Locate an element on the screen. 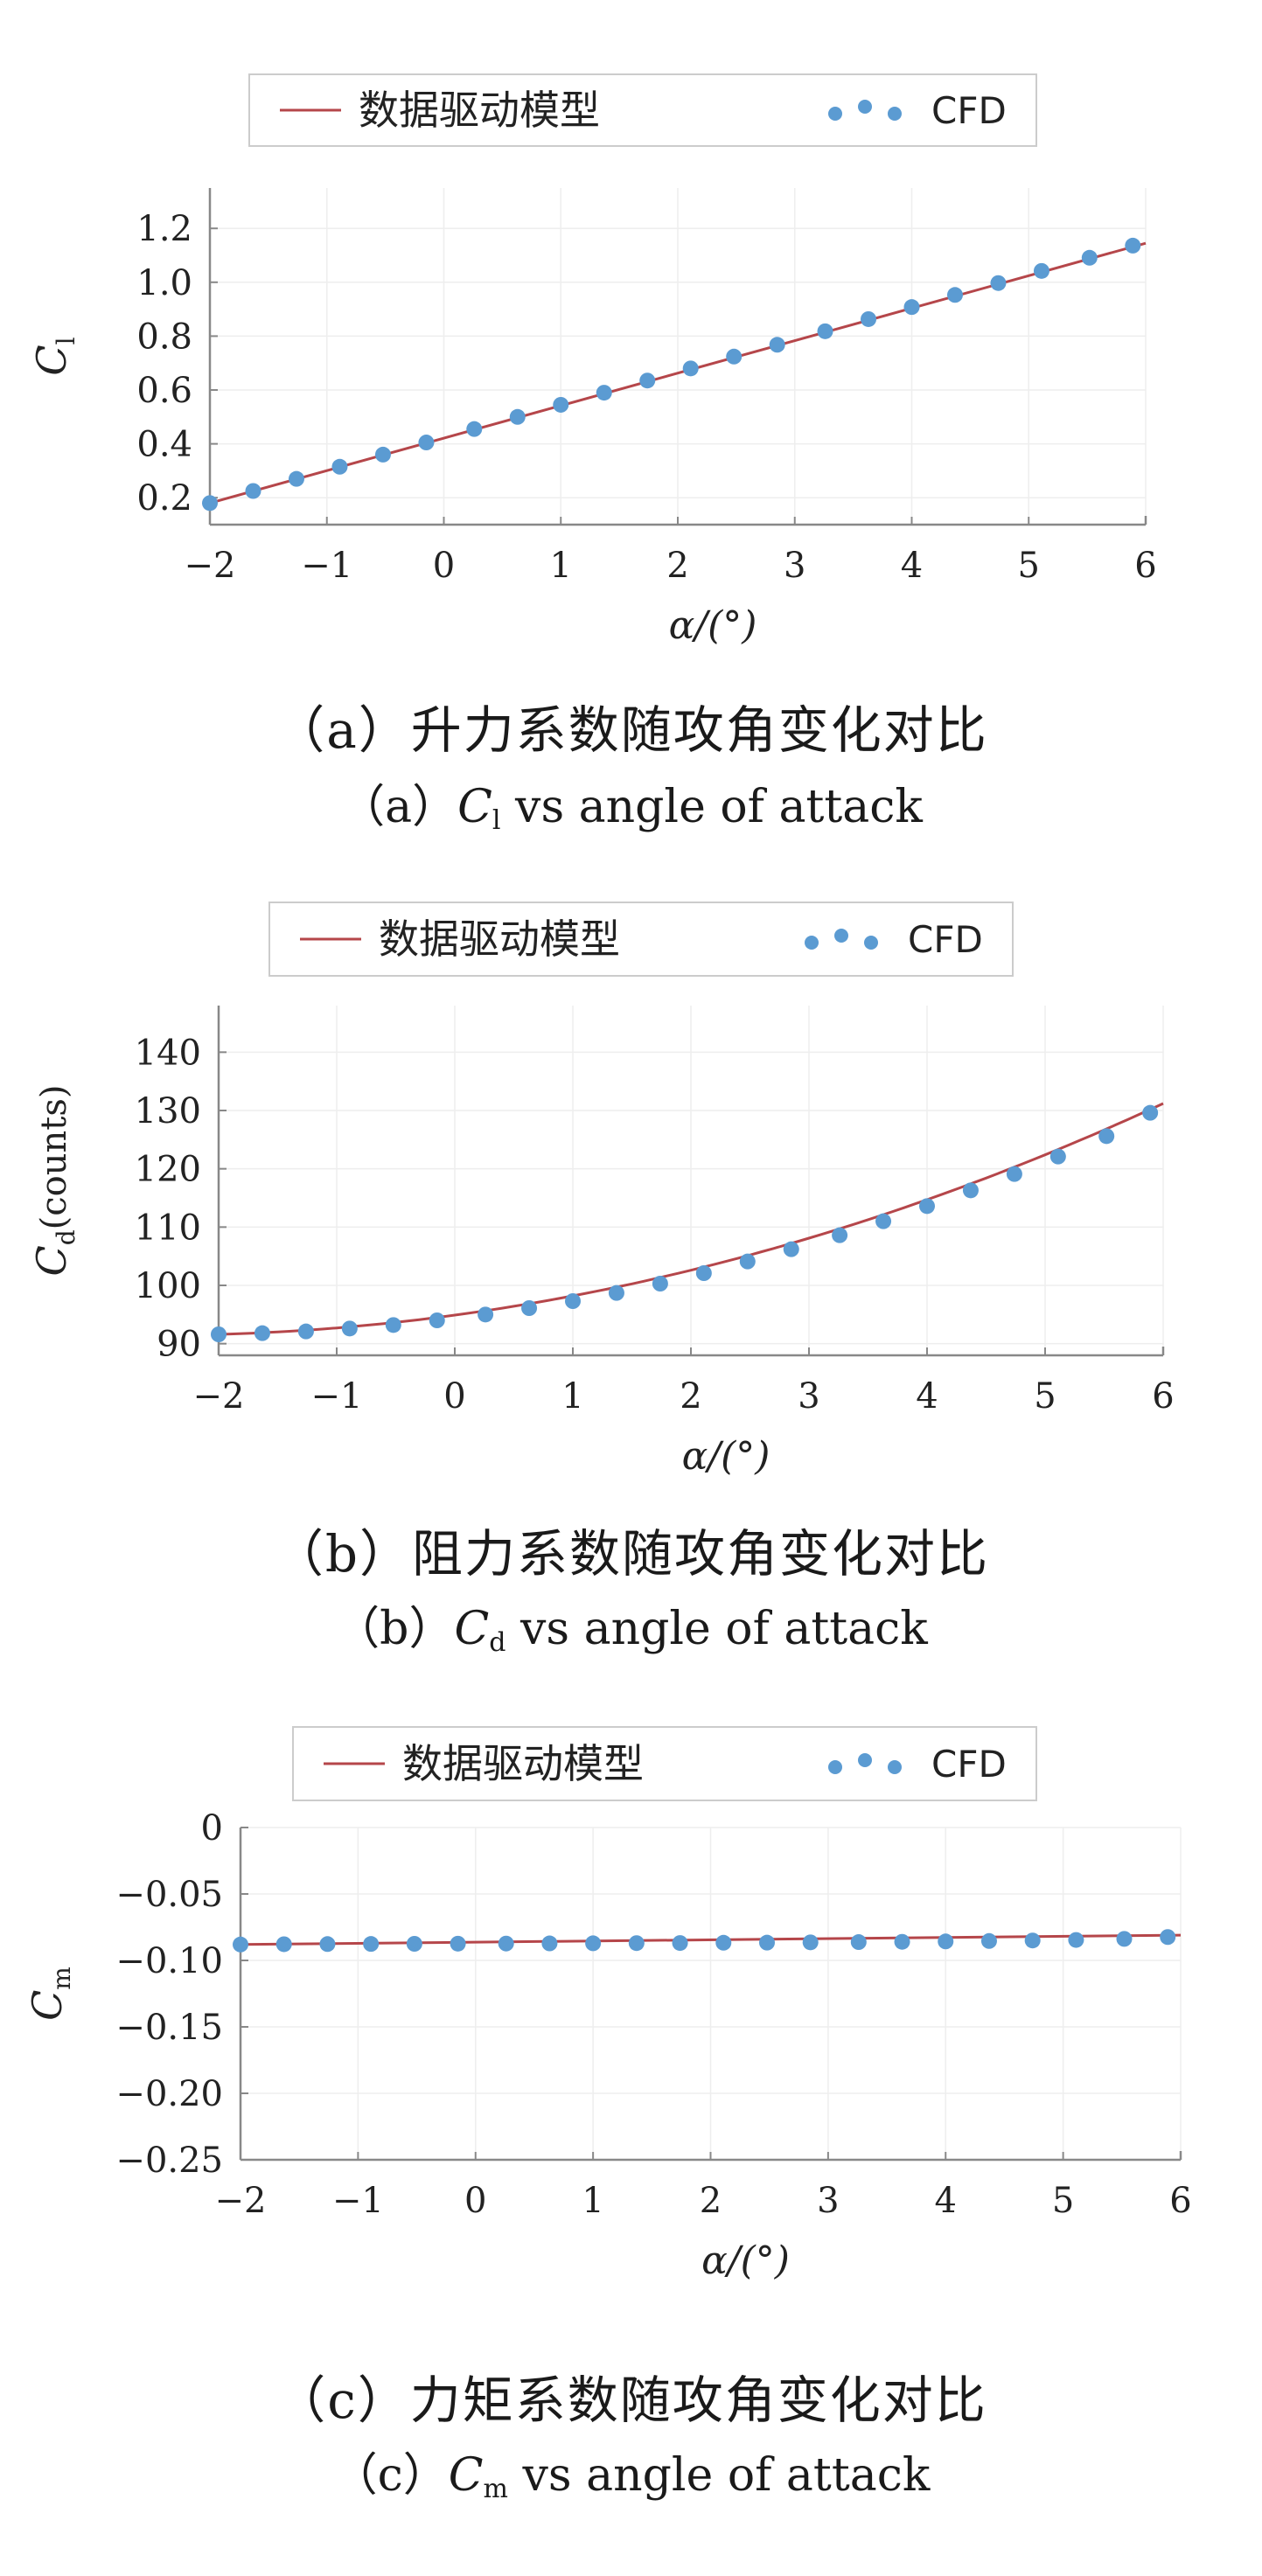 This screenshot has width=1262, height=2576. y-tick-label: 0.2 is located at coordinates (164, 498).